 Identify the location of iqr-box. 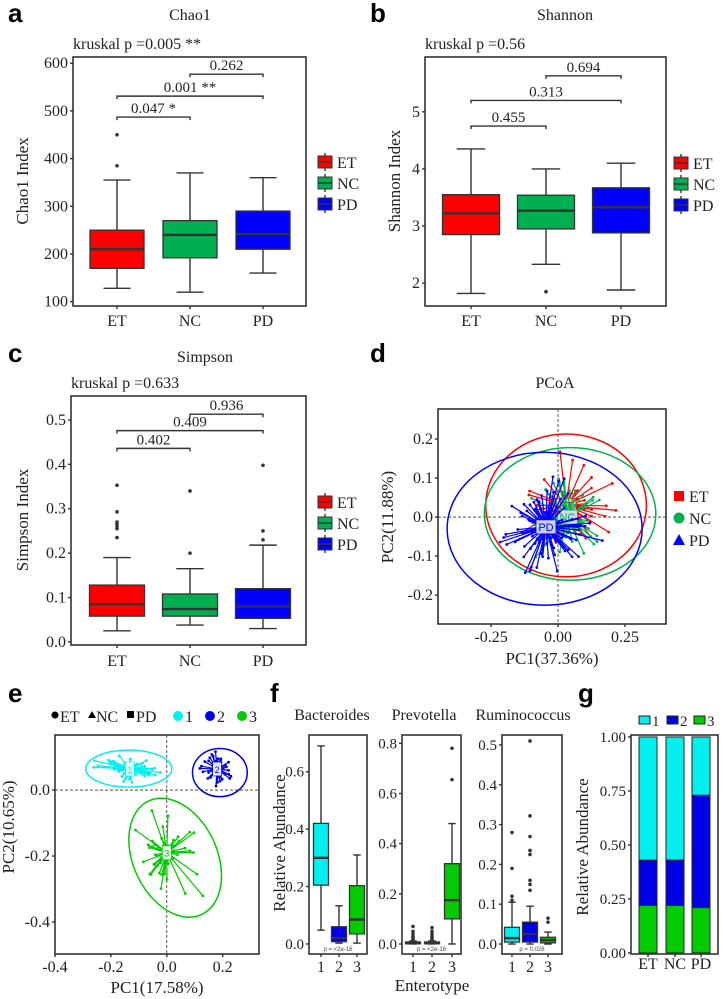
(321, 854).